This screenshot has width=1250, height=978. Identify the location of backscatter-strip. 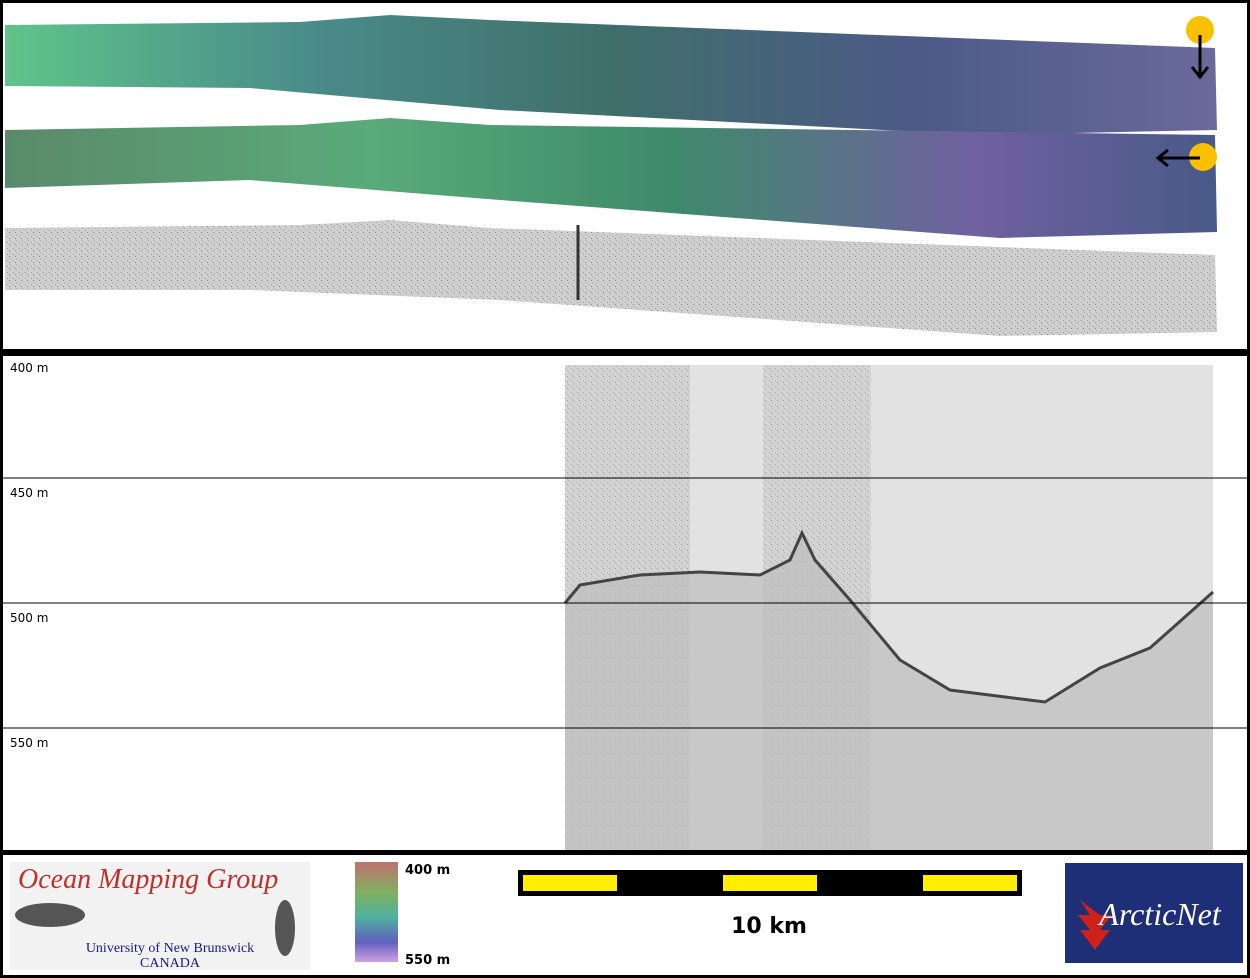
(611, 278).